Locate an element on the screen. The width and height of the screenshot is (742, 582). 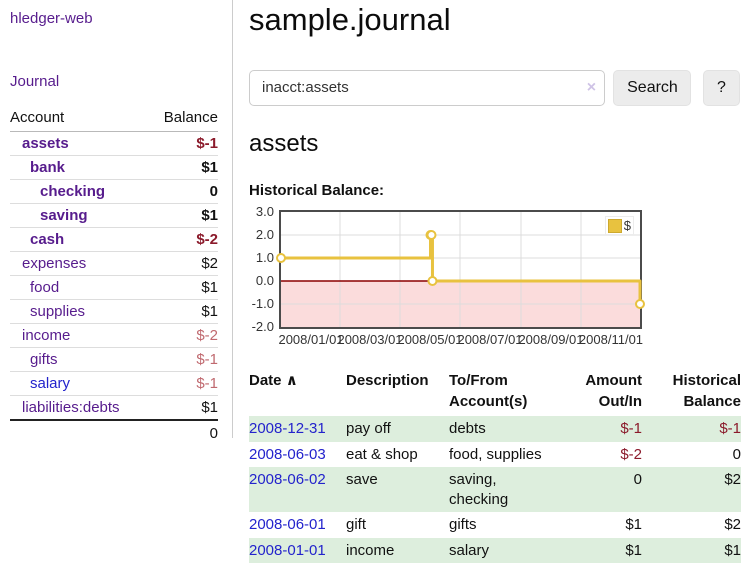
chart-y-tick-label: 3.0 is located at coordinates (264, 212).